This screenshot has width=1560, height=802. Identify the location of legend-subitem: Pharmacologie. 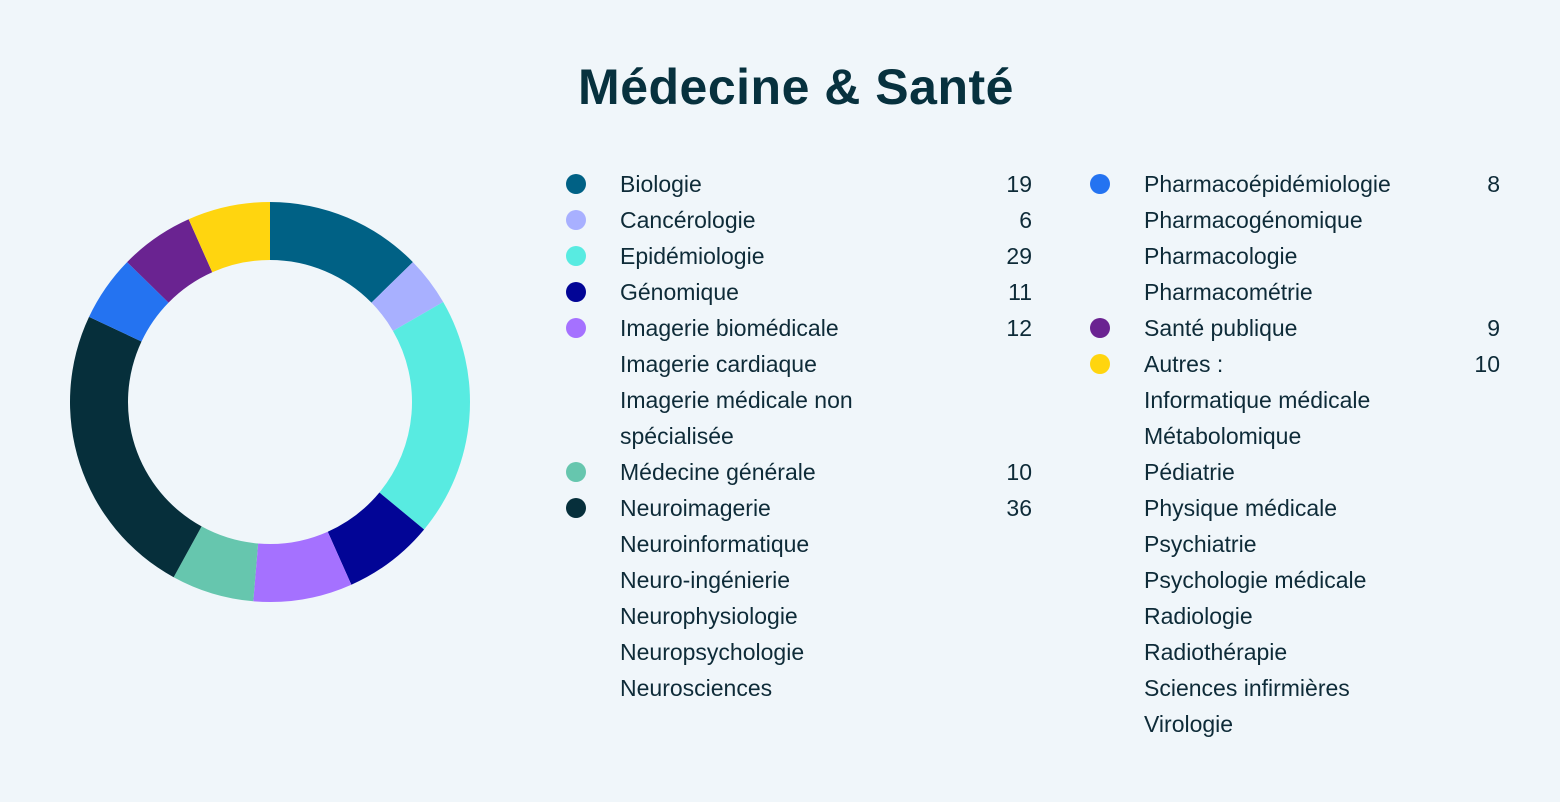
(1221, 256).